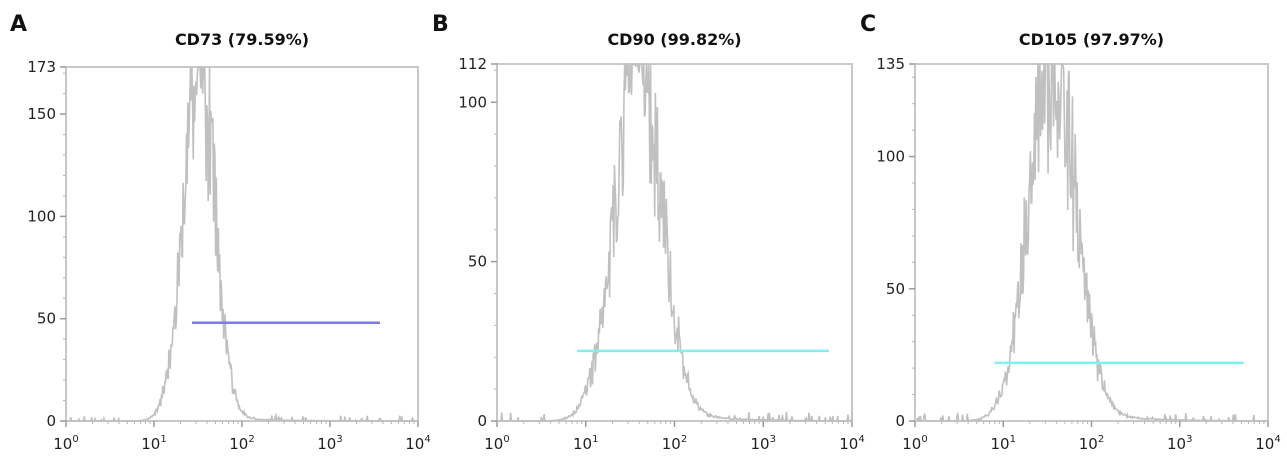 The width and height of the screenshot is (1287, 461). I want to click on panel-title: CD73 (79.59%), so click(242, 39).